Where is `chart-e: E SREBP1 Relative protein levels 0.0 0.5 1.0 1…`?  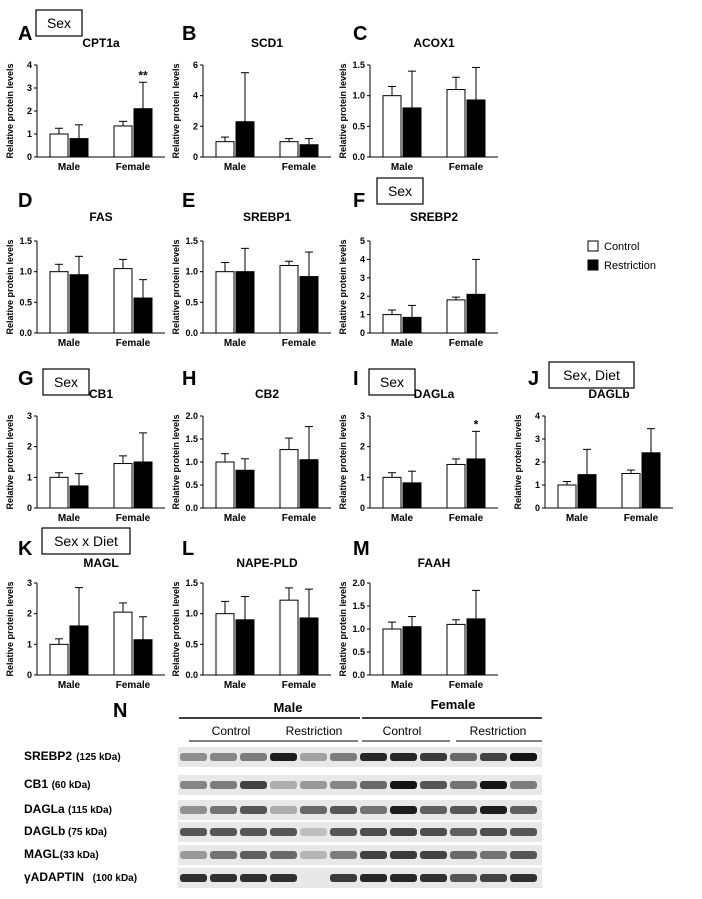
chart-e: E SREBP1 Relative protein levels 0.0 0.5 1.0 1… is located at coordinates (251, 269).